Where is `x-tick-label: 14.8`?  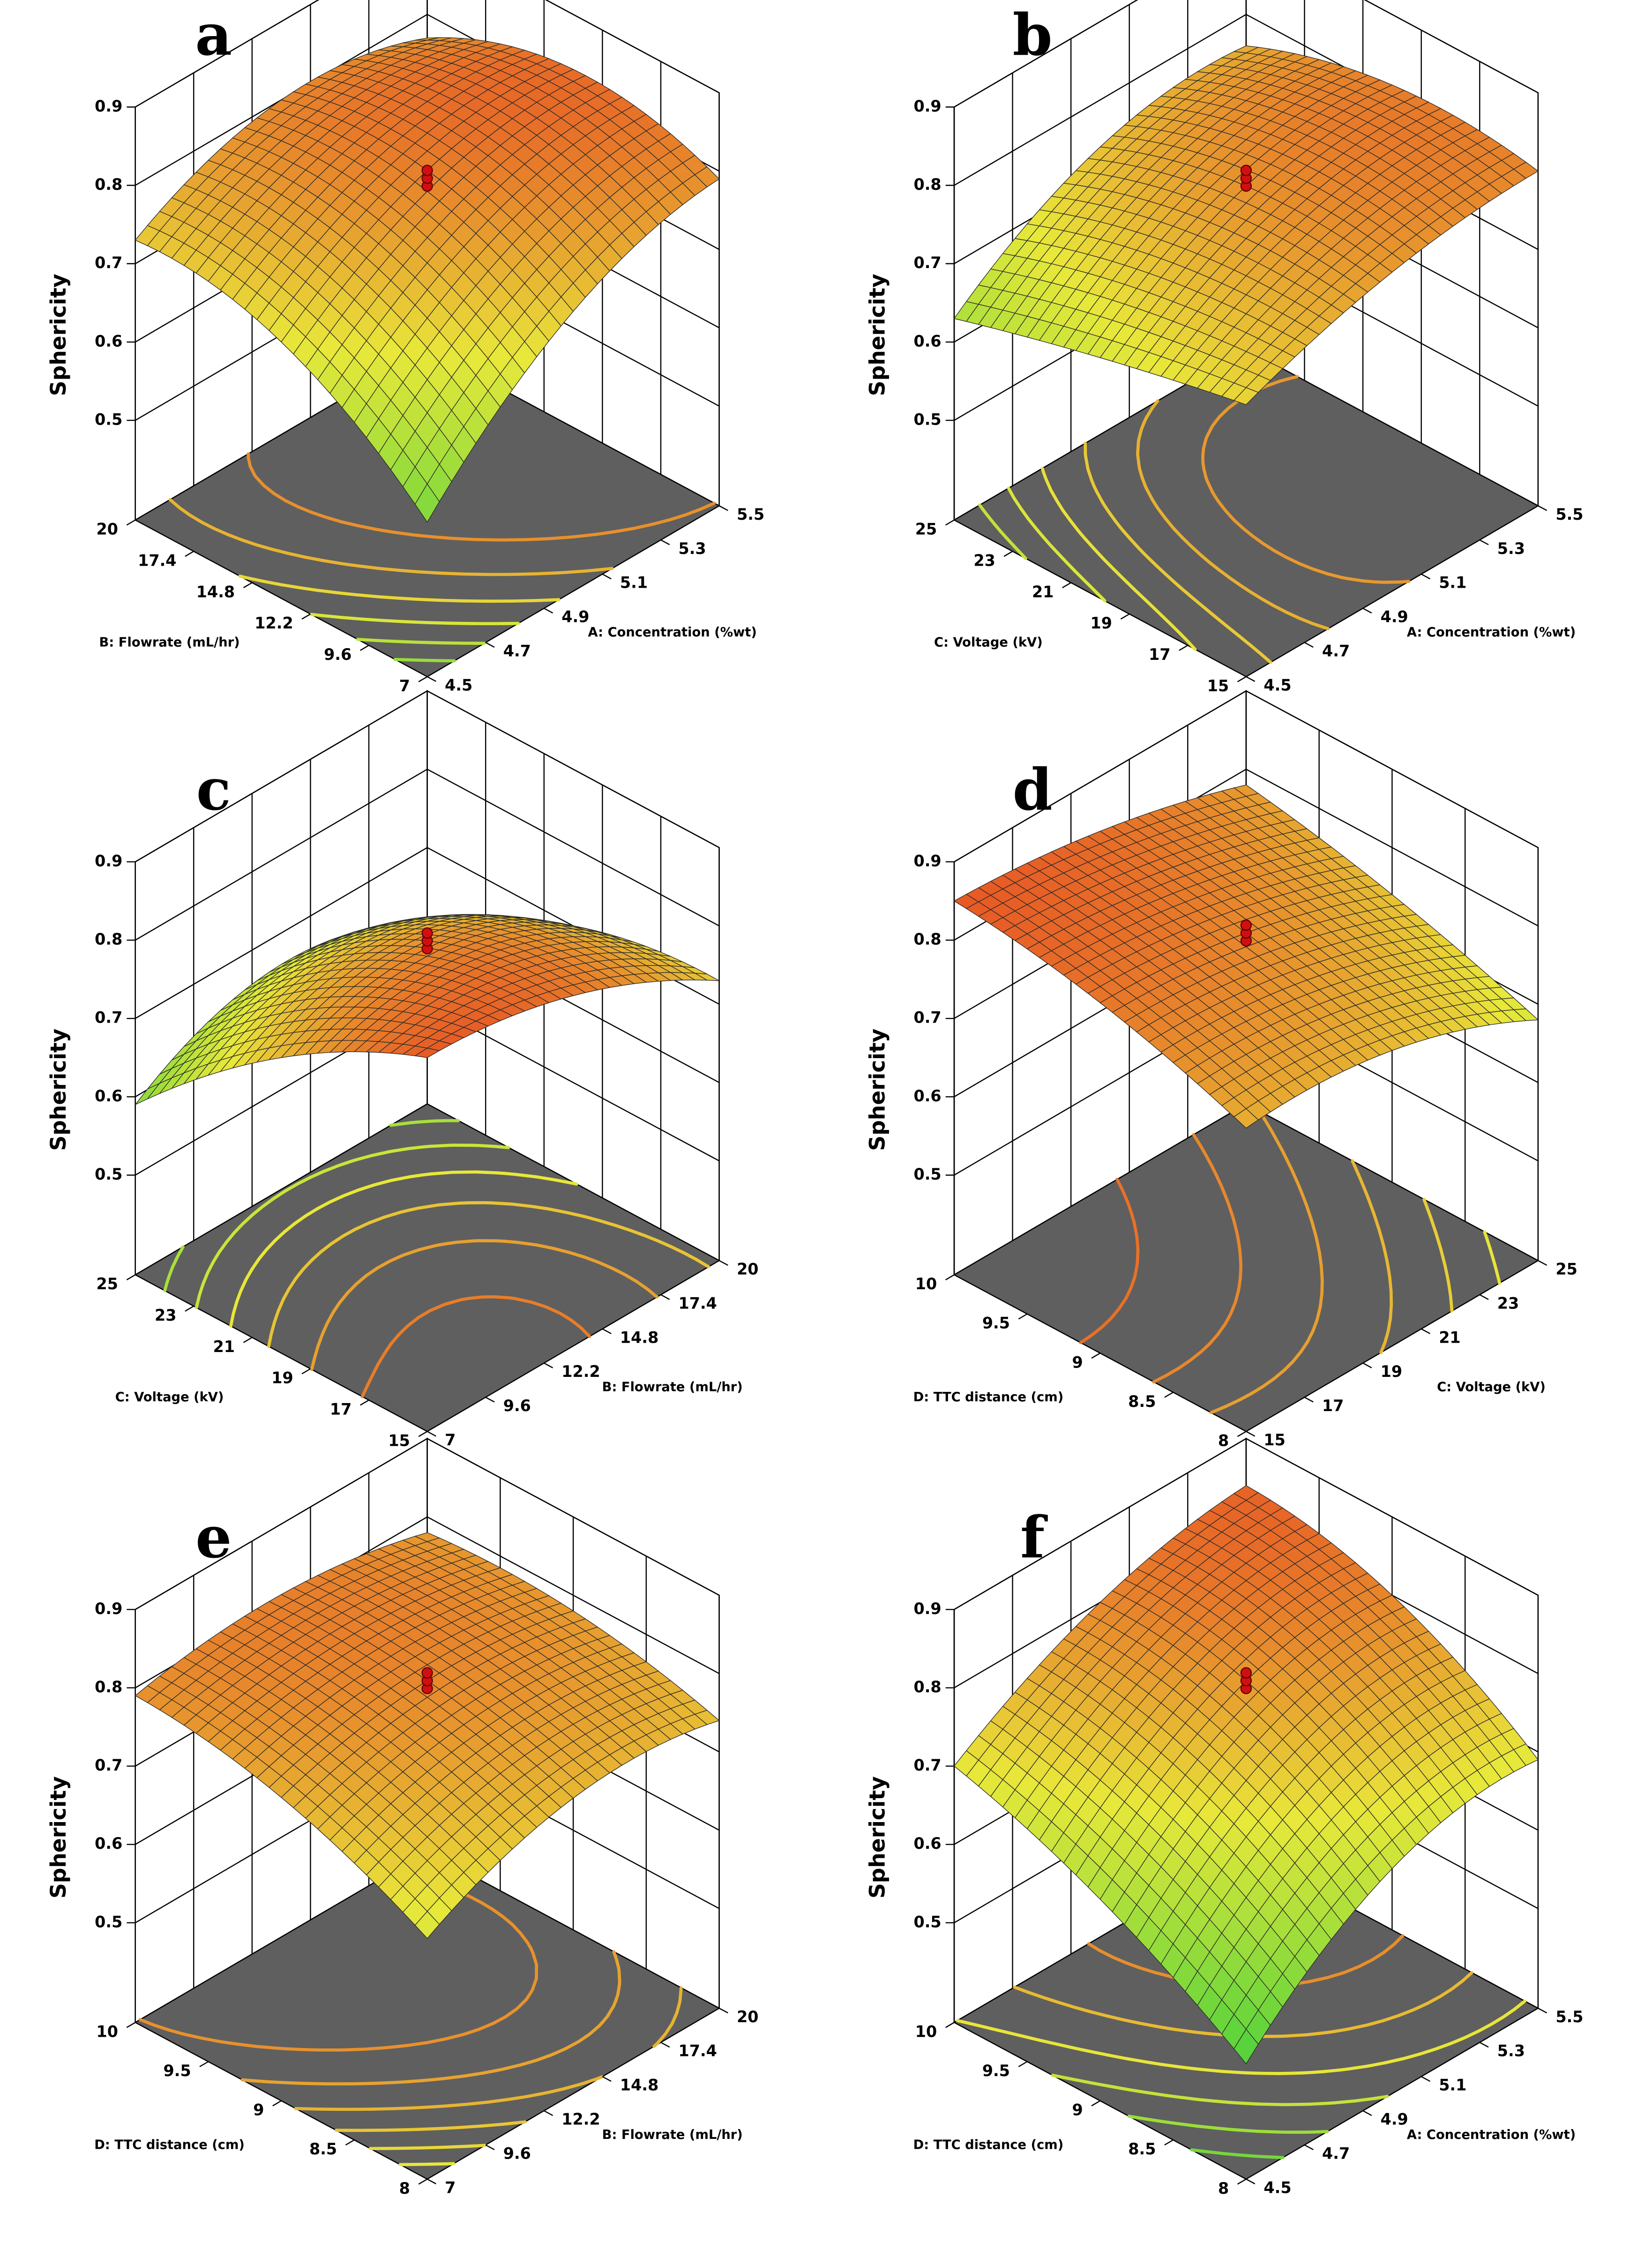
x-tick-label: 14.8 is located at coordinates (639, 2085).